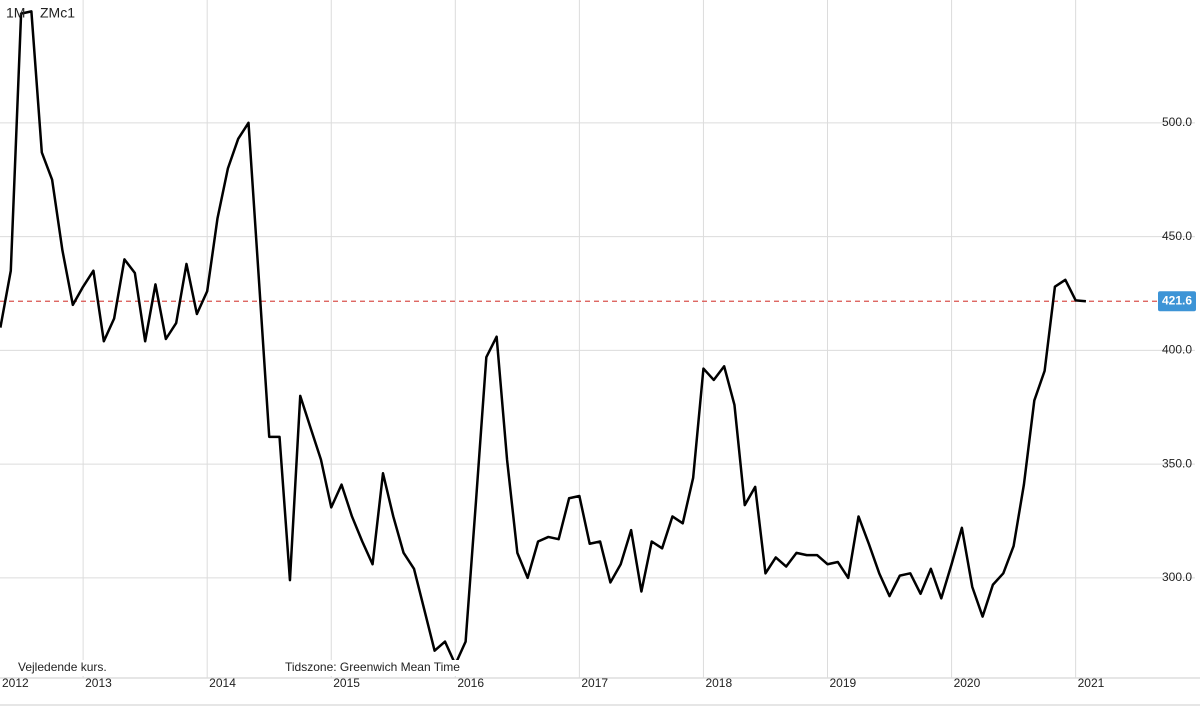 The image size is (1200, 708). What do you see at coordinates (98, 683) in the screenshot?
I see `x-tick-label: 2013` at bounding box center [98, 683].